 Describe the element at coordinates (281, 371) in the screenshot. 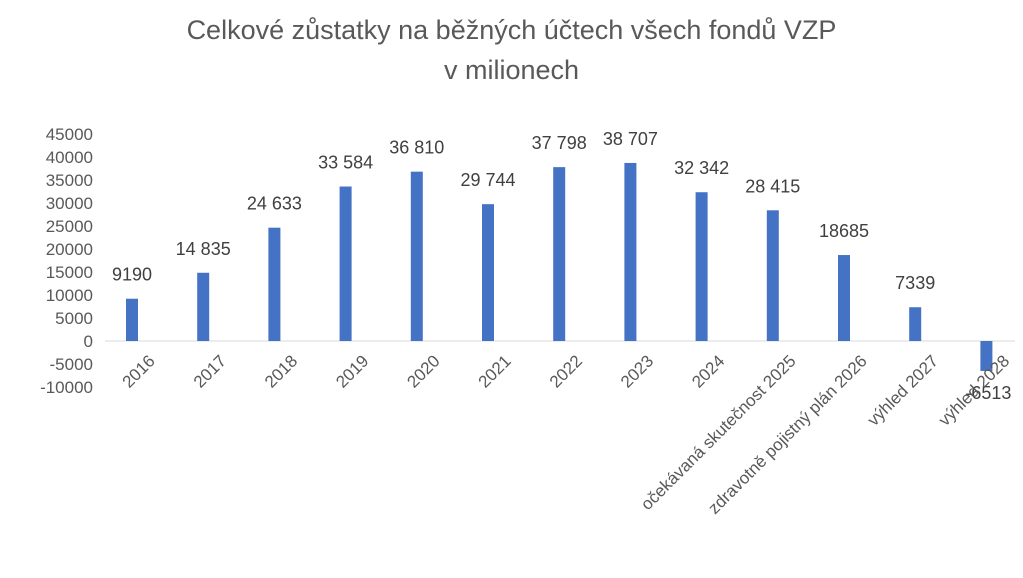

I see `x-tick-label: 2018` at that location.